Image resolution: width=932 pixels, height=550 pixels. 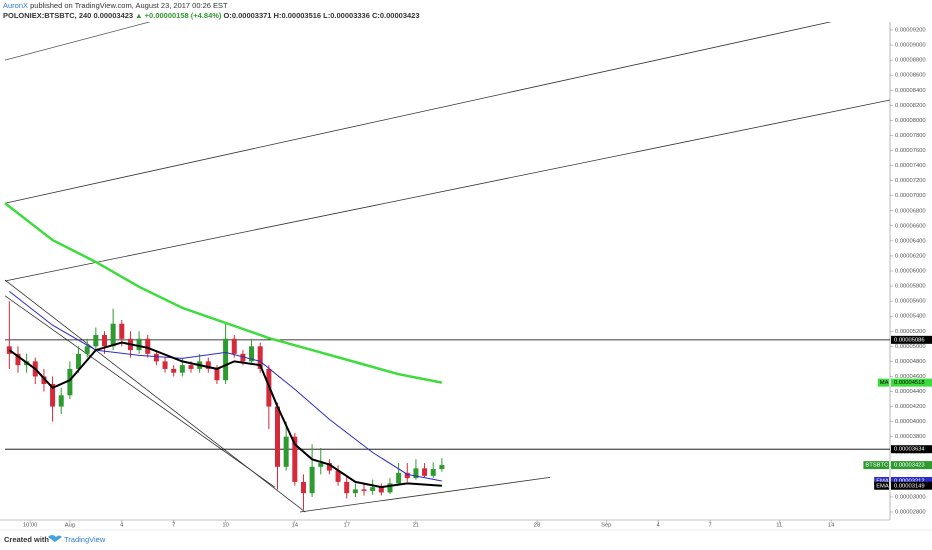 I want to click on y-tick-label: 0.00004800, so click(x=910, y=362).